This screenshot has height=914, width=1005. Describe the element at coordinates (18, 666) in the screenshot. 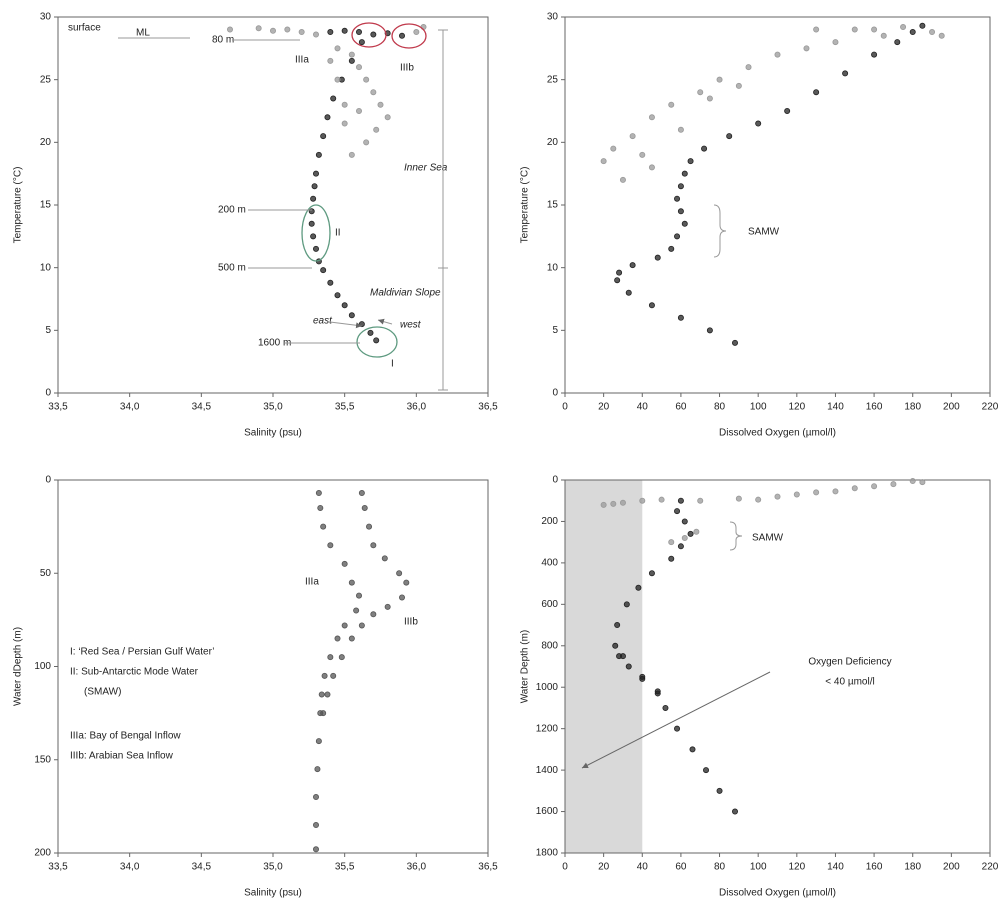

I see `y-axis-label: Water dDepth (m)` at that location.